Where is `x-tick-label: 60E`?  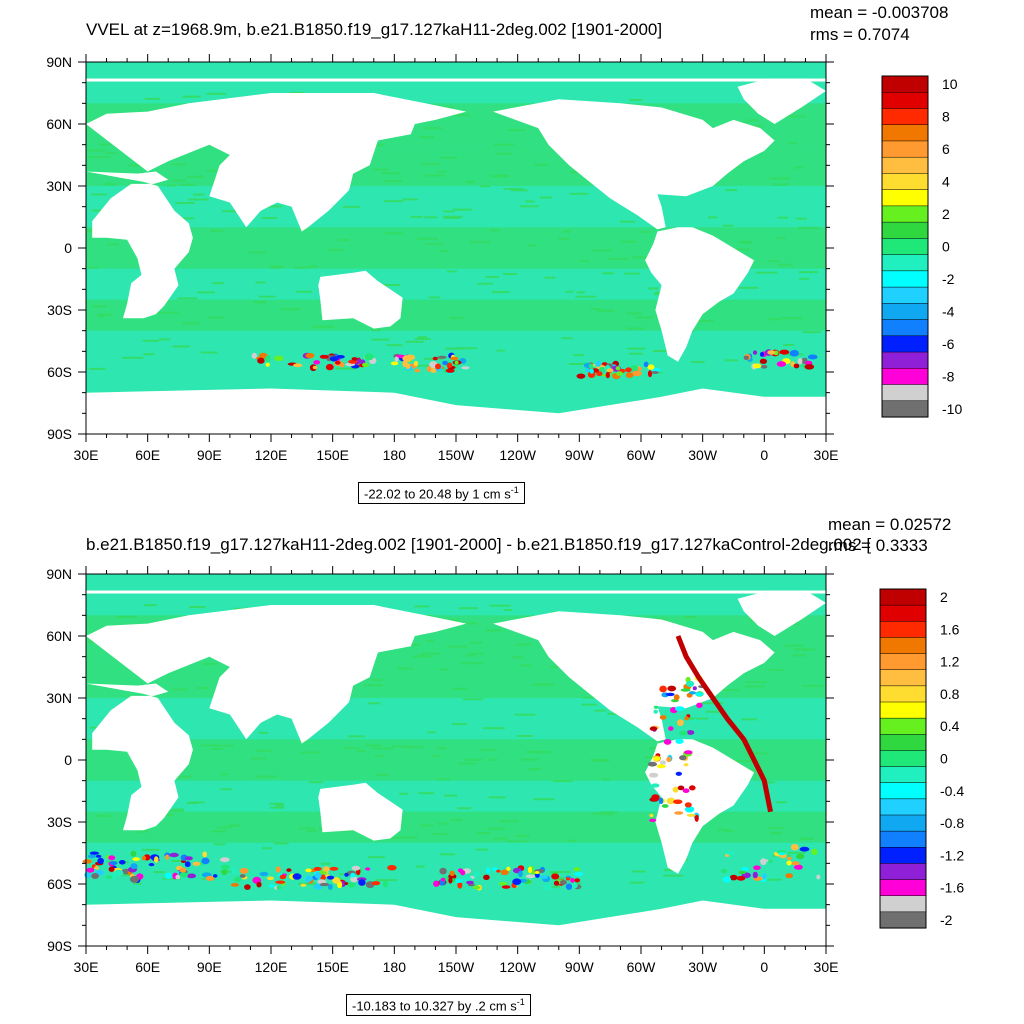 x-tick-label: 60E is located at coordinates (147, 455).